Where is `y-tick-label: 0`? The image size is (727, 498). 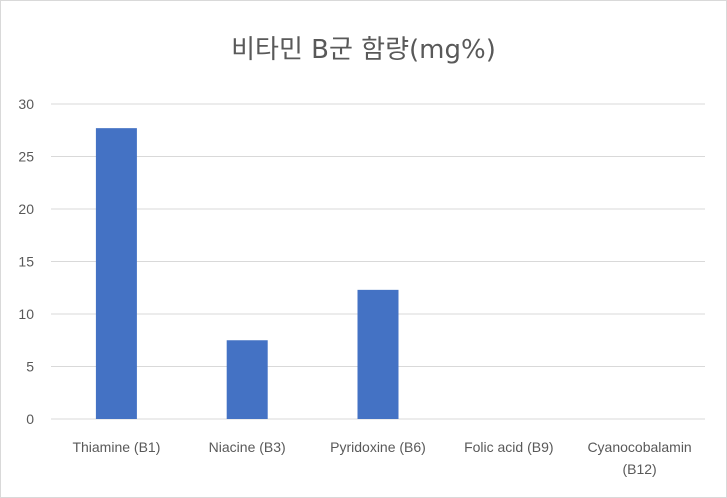
y-tick-label: 0 is located at coordinates (30, 419).